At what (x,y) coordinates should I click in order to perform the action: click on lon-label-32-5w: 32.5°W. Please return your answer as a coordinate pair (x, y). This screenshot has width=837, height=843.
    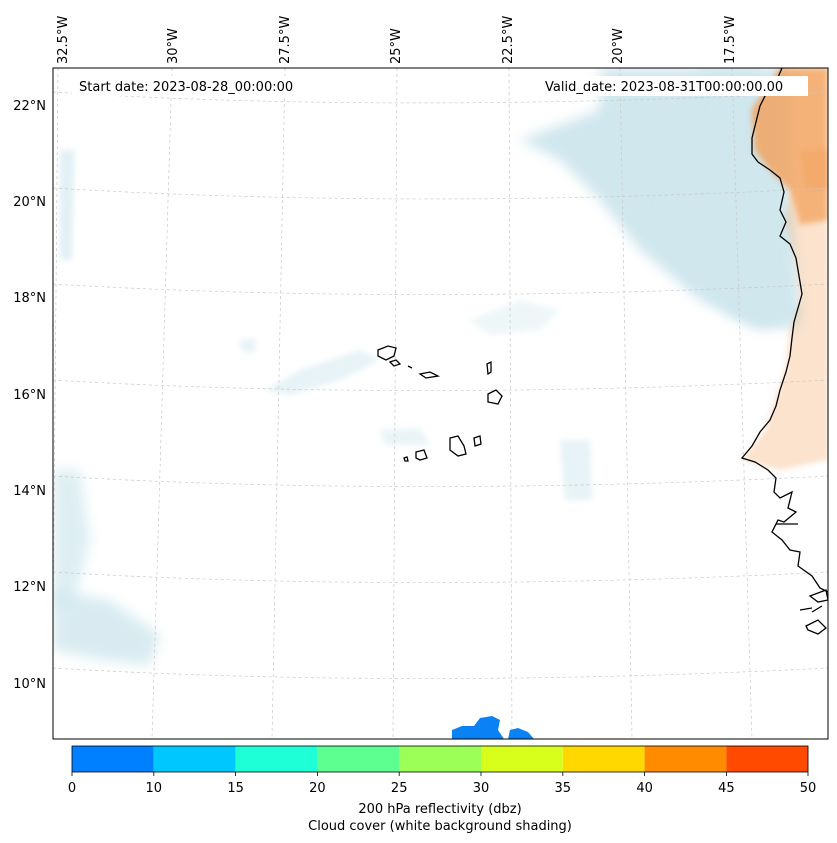
    Looking at the image, I should click on (63, 40).